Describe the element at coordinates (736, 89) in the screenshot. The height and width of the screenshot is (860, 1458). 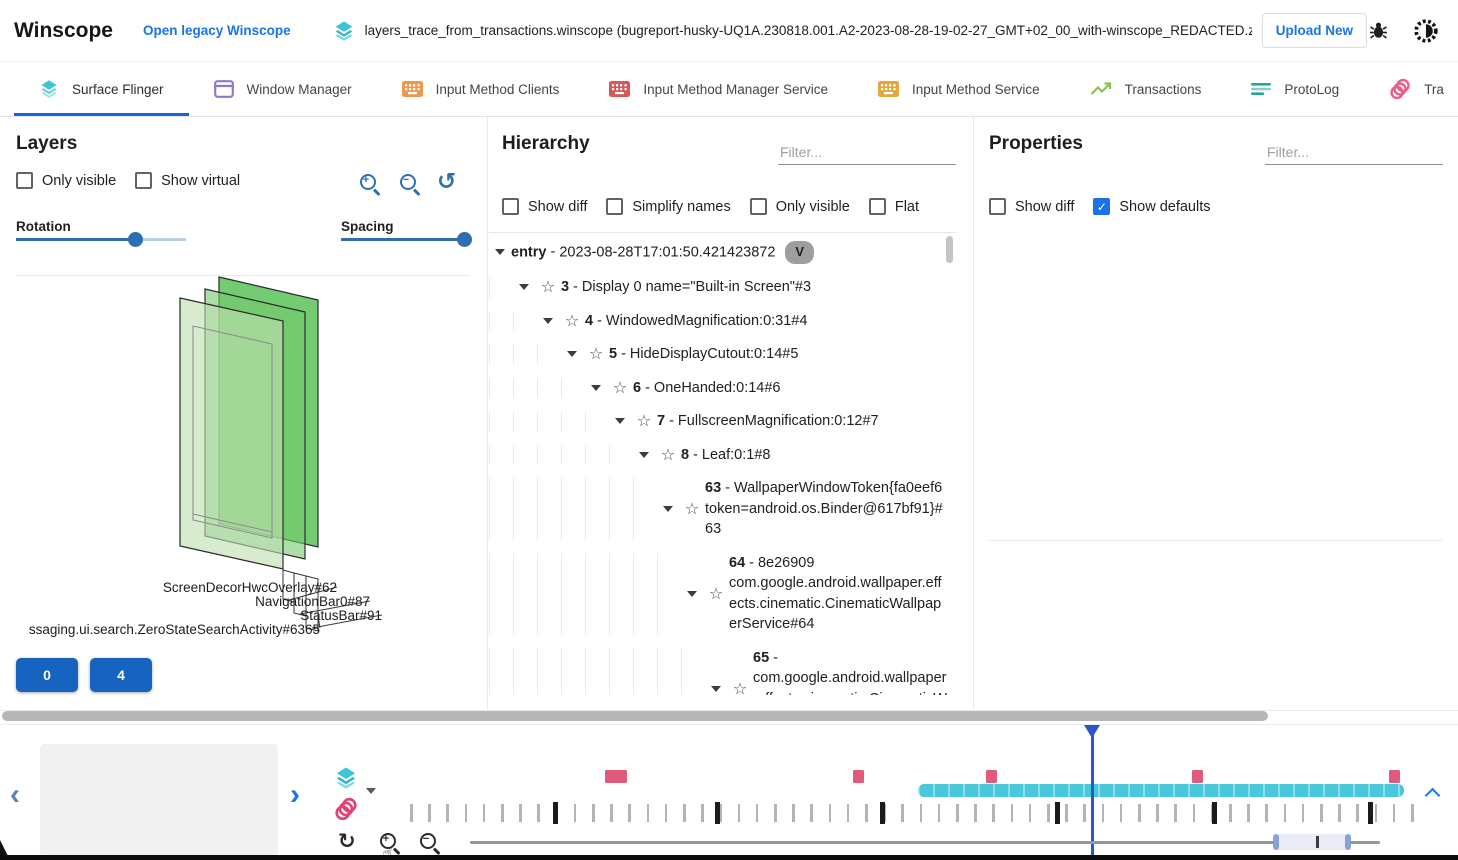
I see `tab-label: Input Method Manager Service` at that location.